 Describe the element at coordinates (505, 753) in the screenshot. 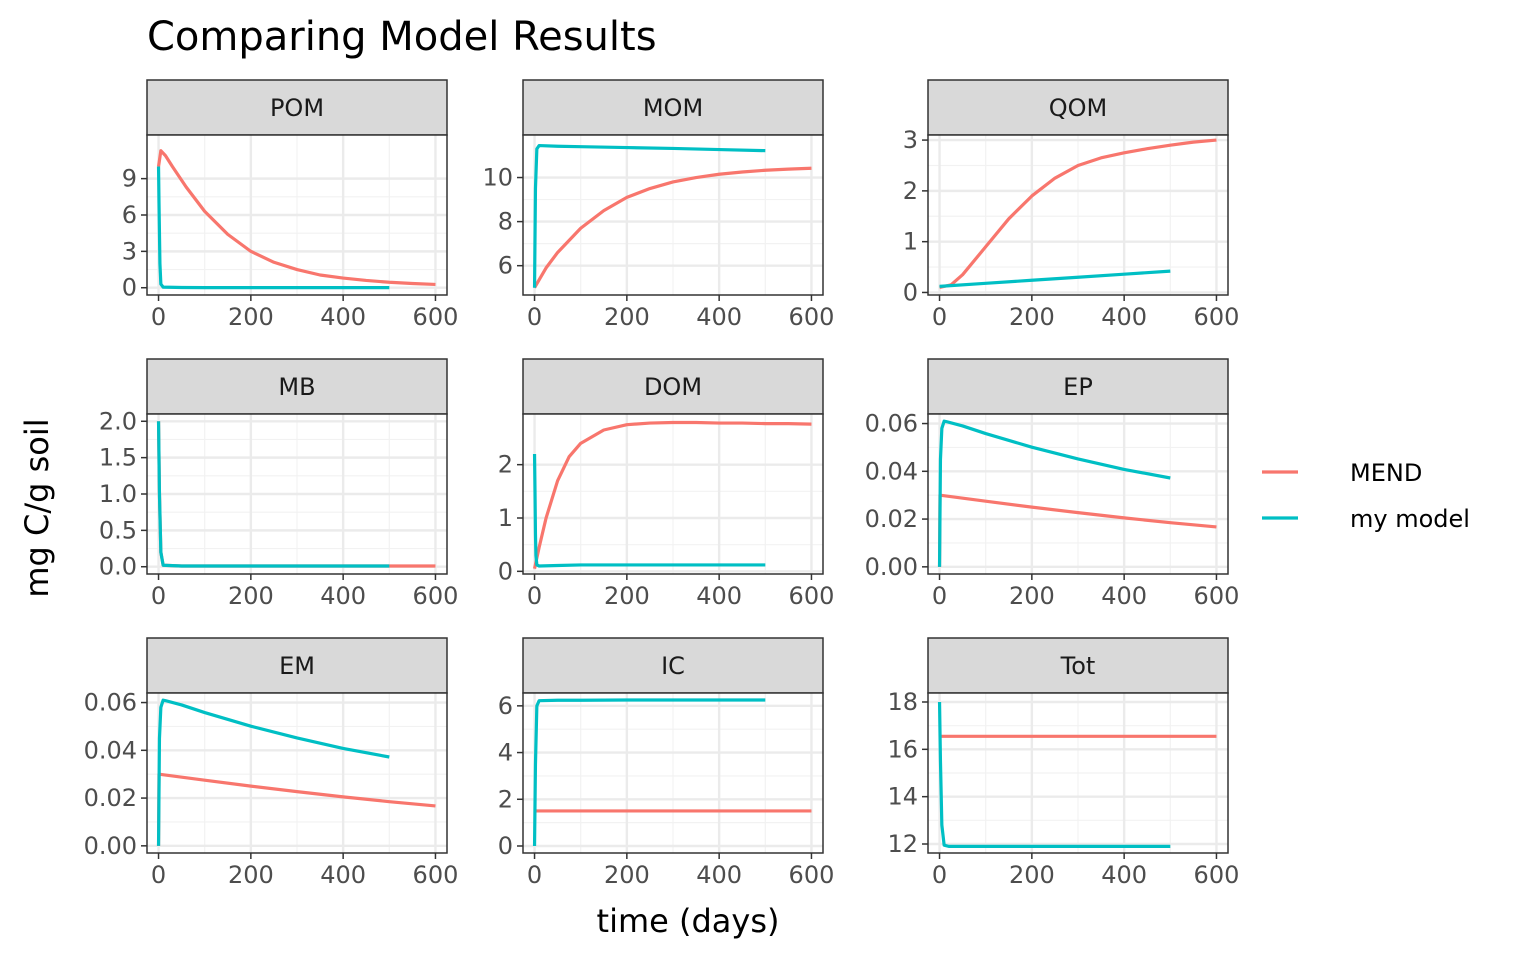

I see `y-tick-label: 4` at that location.